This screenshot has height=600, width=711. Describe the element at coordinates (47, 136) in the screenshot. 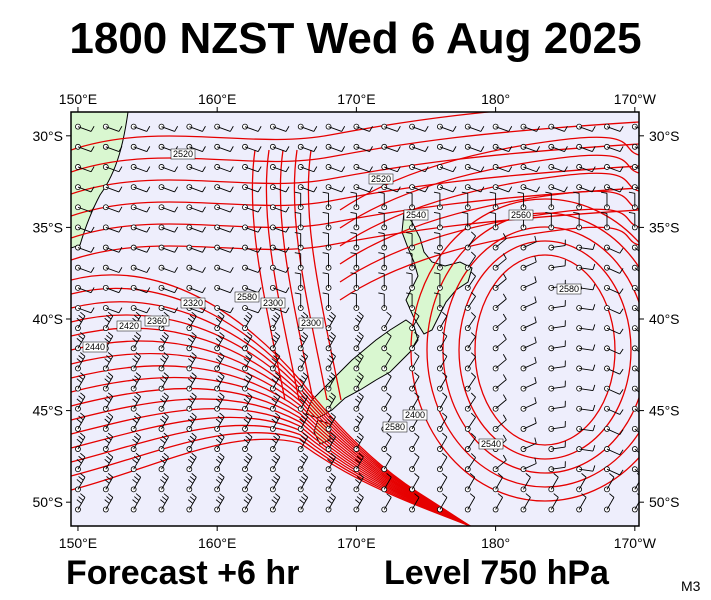

I see `lat-tick-label: 30°S` at that location.